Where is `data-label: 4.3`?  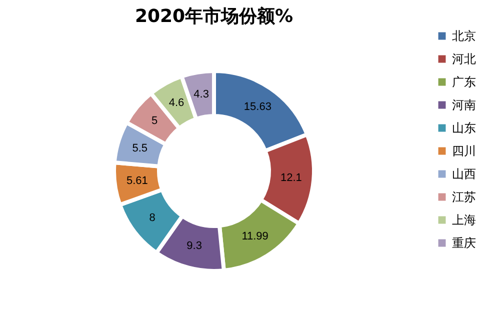 data-label: 4.3 is located at coordinates (201, 94).